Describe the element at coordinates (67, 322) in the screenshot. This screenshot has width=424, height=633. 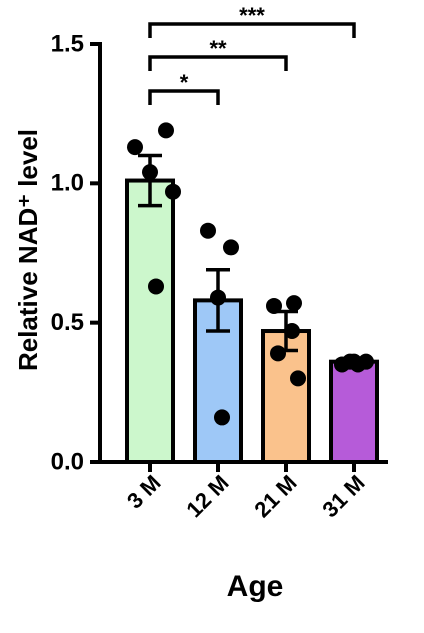
I see `y-tick-label: 0.5` at that location.